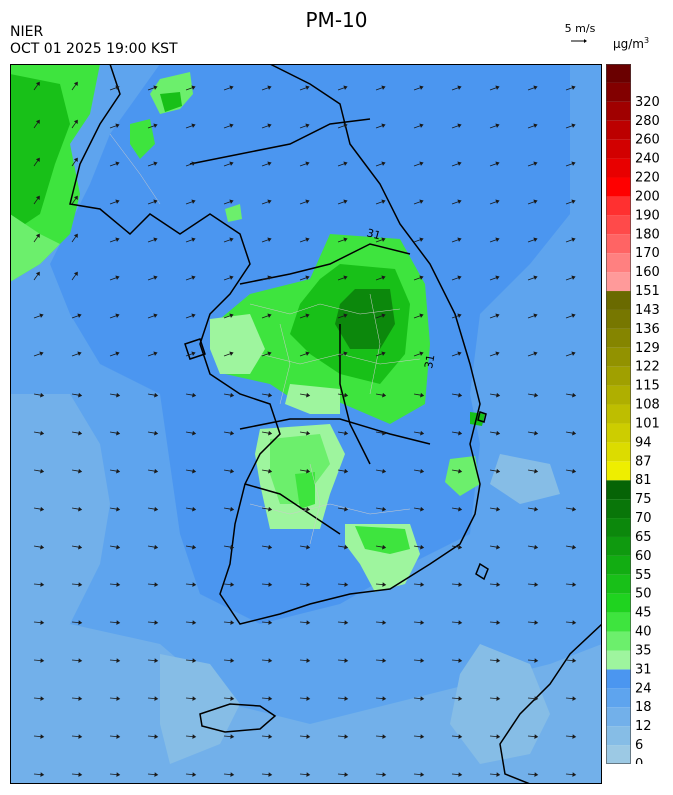 The image size is (673, 795). Describe the element at coordinates (647, 291) in the screenshot. I see `color-scale-tick-label: 151` at that location.